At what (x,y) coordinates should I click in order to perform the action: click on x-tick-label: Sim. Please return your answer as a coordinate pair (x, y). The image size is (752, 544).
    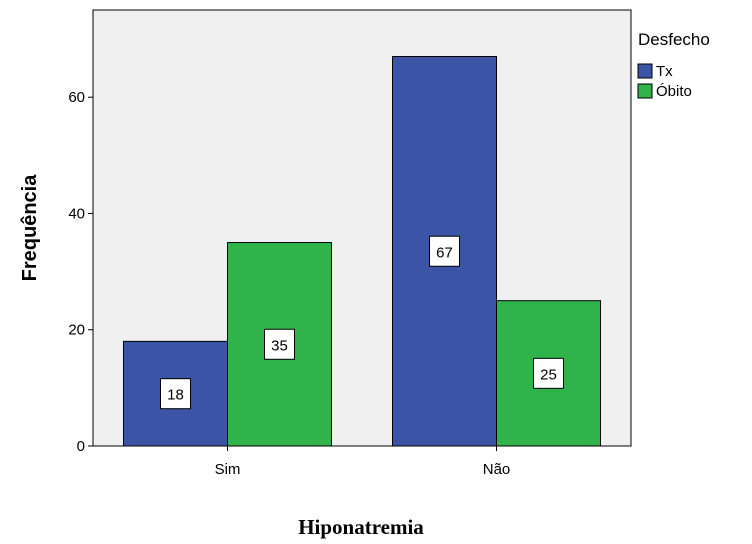
    Looking at the image, I should click on (228, 469).